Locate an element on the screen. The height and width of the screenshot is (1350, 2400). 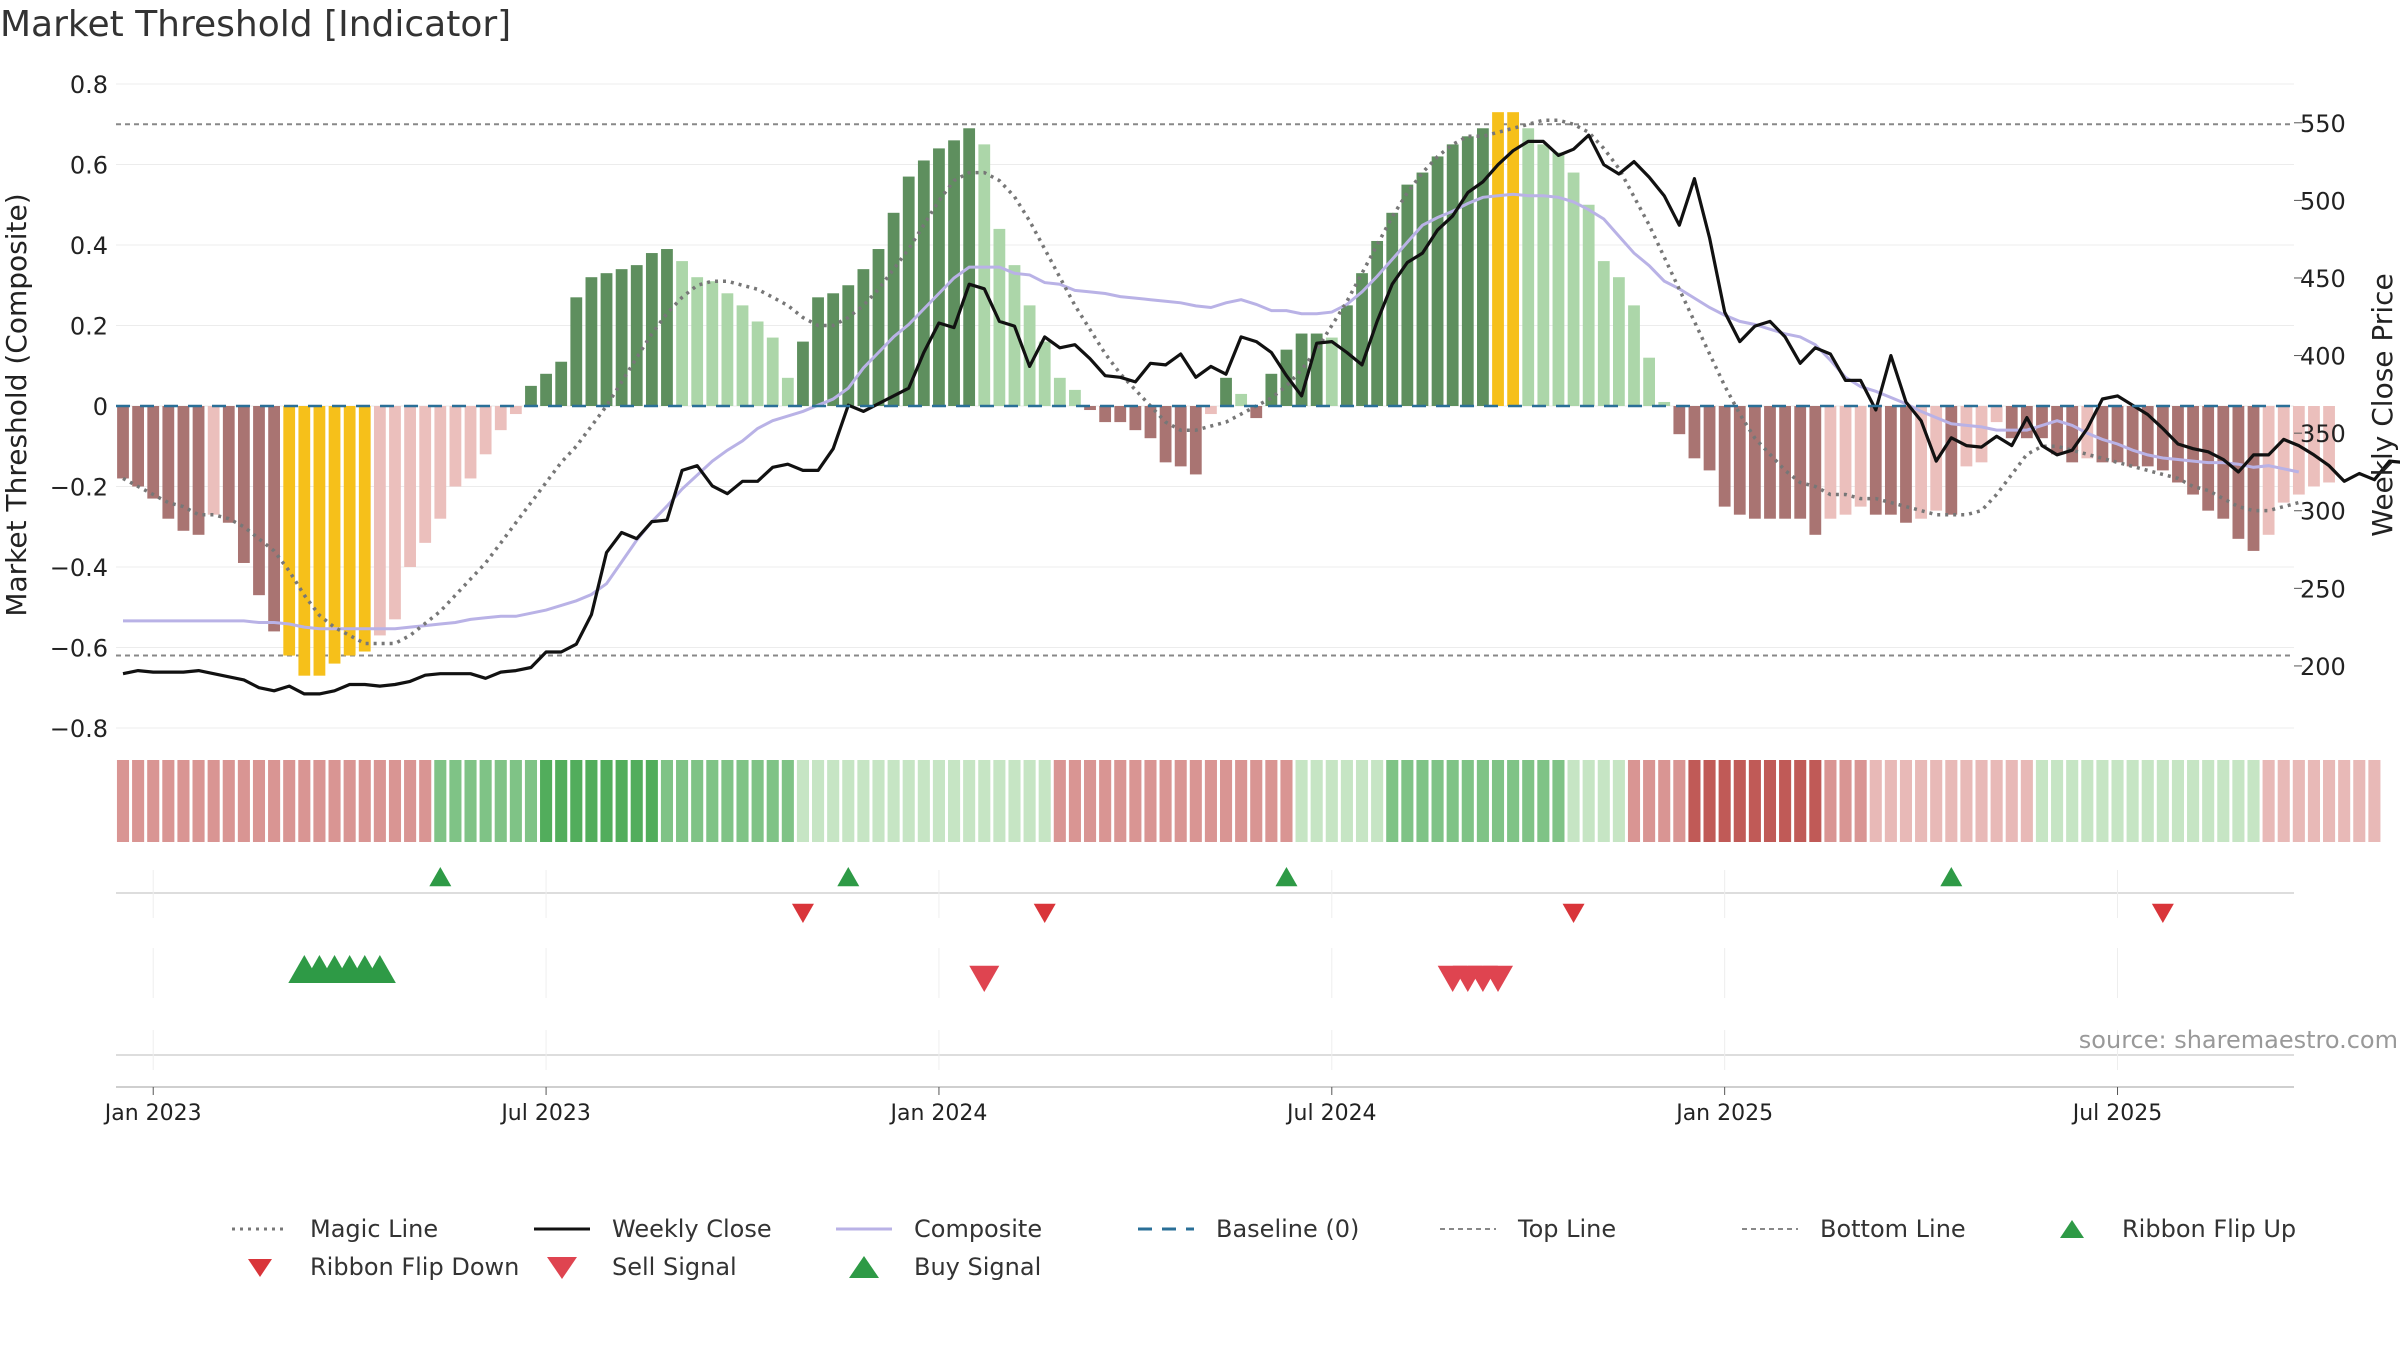
ribbon is located at coordinates (1248, 801).